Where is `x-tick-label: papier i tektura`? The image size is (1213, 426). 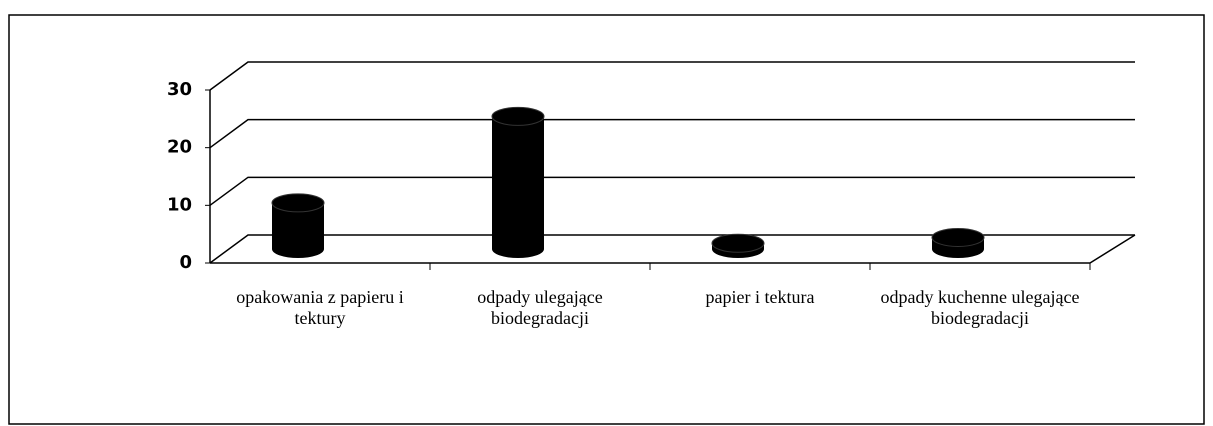 x-tick-label: papier i tektura is located at coordinates (760, 297).